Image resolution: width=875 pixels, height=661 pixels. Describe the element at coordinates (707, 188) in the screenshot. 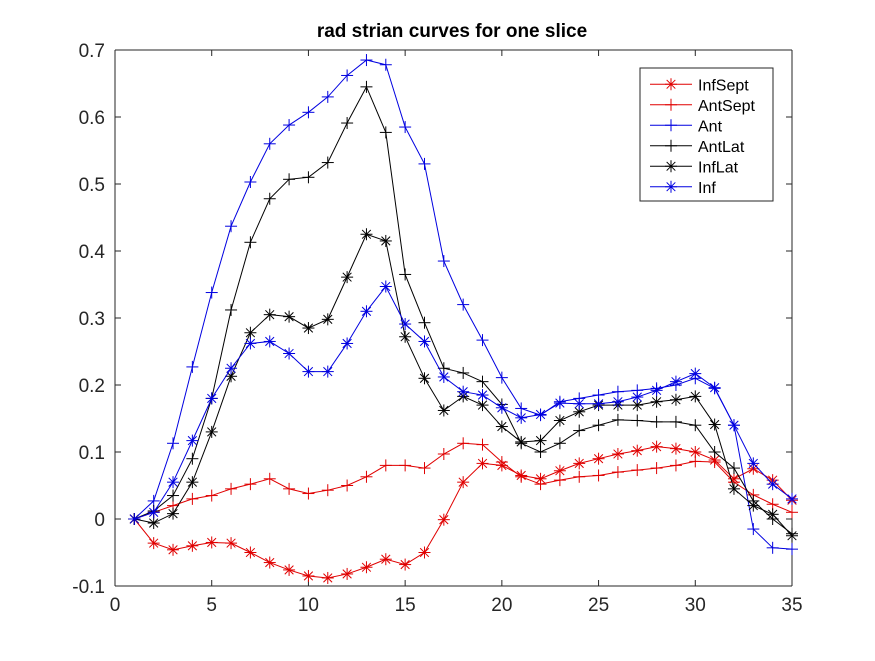

I see `legend-label: Inf` at that location.